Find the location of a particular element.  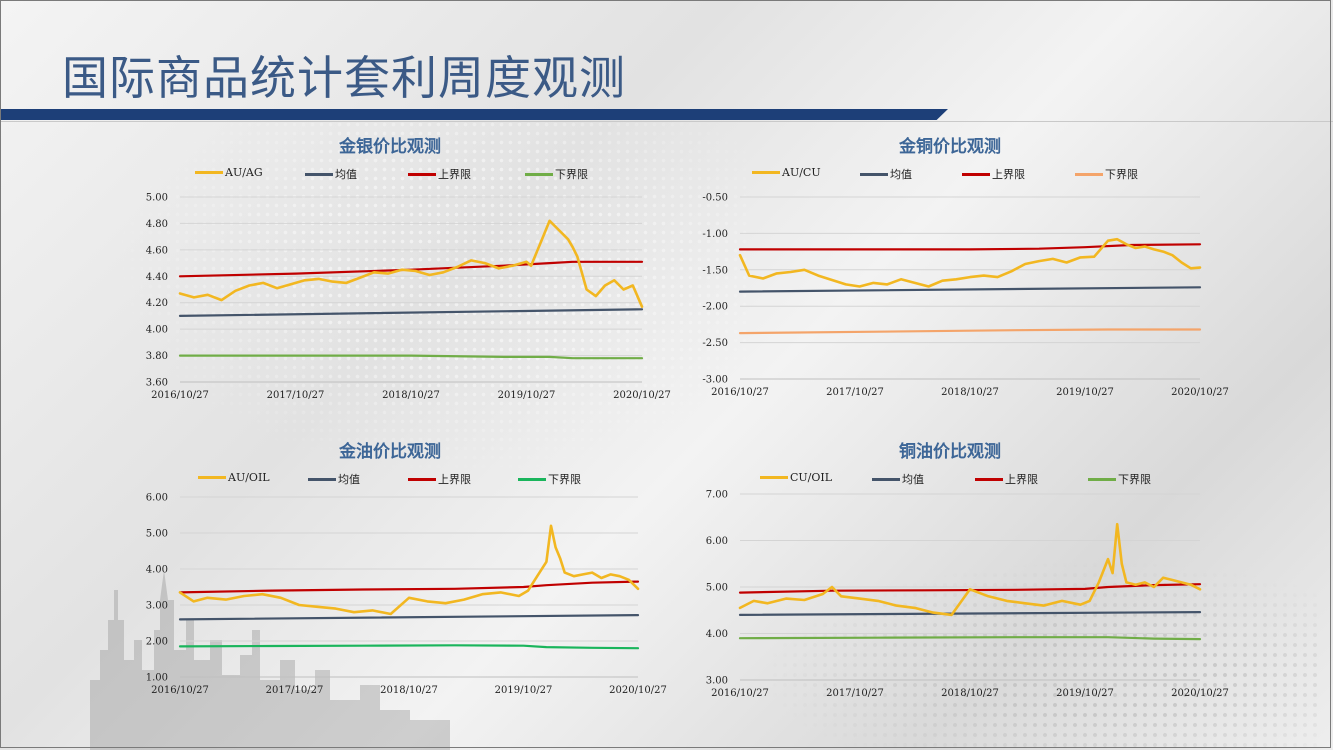

legend-label: AU/OIL is located at coordinates (249, 477).